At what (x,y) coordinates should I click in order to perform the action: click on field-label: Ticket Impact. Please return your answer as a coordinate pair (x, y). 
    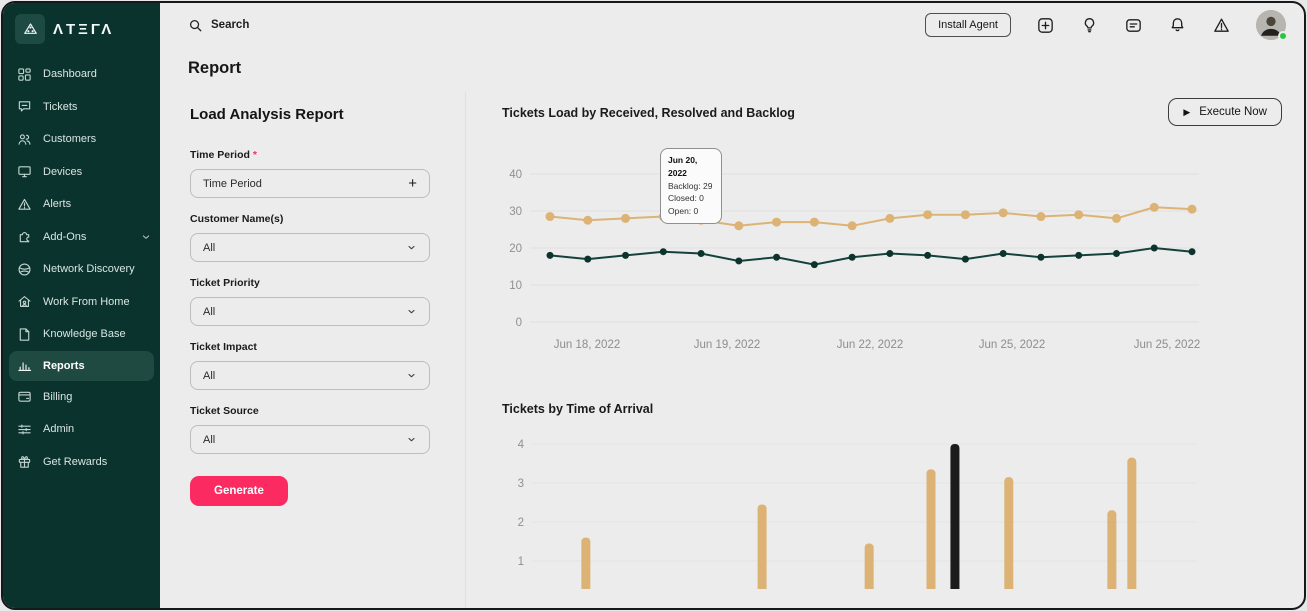
    Looking at the image, I should click on (223, 347).